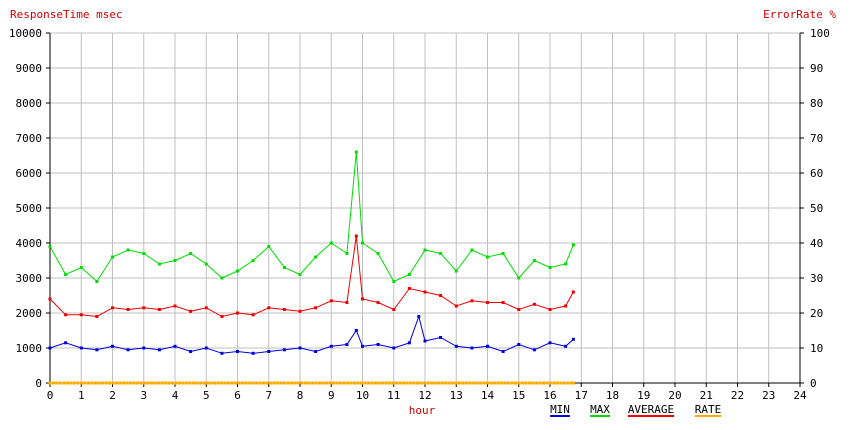 The width and height of the screenshot is (853, 430). I want to click on y-tick-label: 9000, so click(29, 68).